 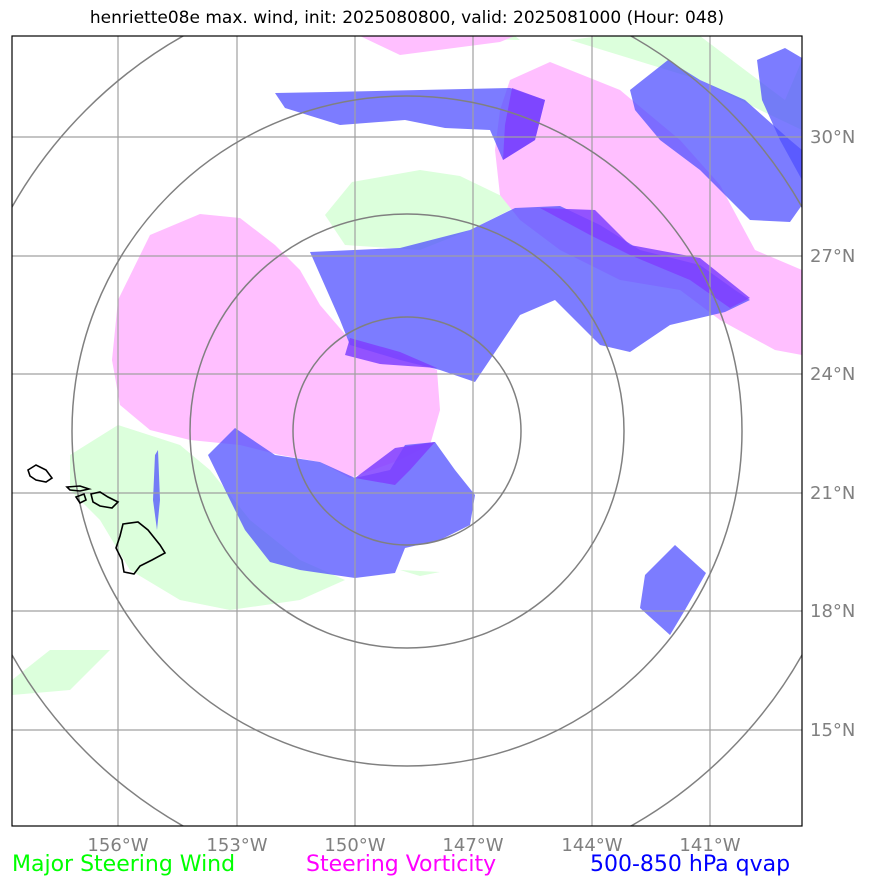 What do you see at coordinates (354, 845) in the screenshot?
I see `longitude-label: 150°W` at bounding box center [354, 845].